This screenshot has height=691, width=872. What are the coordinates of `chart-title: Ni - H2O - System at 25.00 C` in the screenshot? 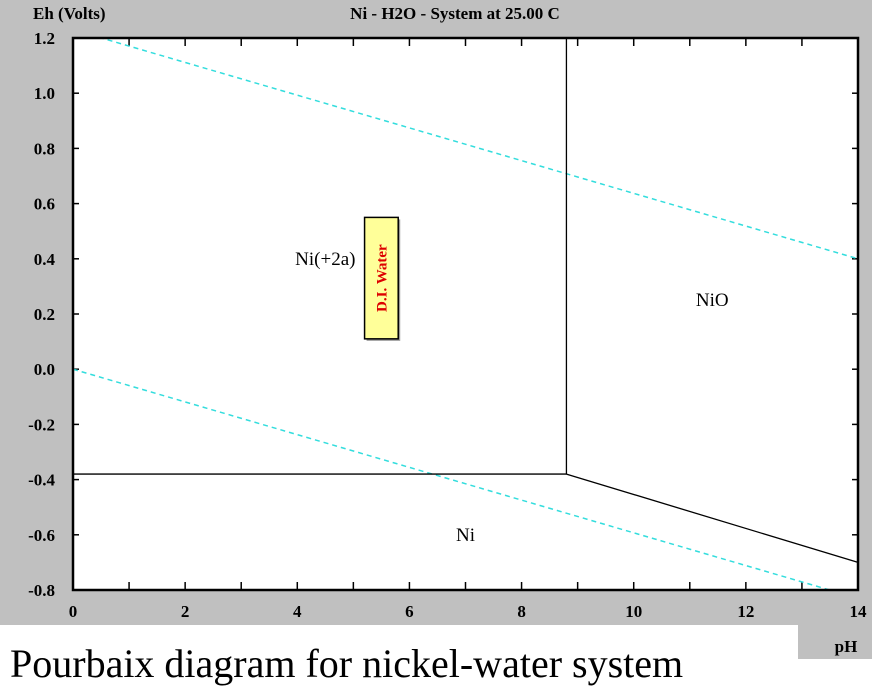 It's located at (455, 13).